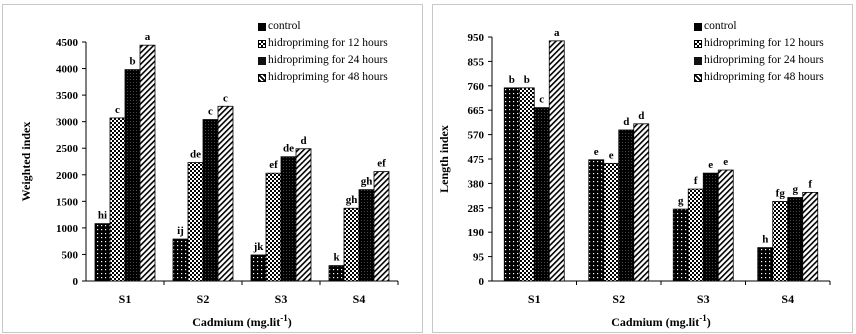 Image resolution: width=856 pixels, height=334 pixels. Describe the element at coordinates (618, 299) in the screenshot. I see `x-tick-label: S2` at that location.